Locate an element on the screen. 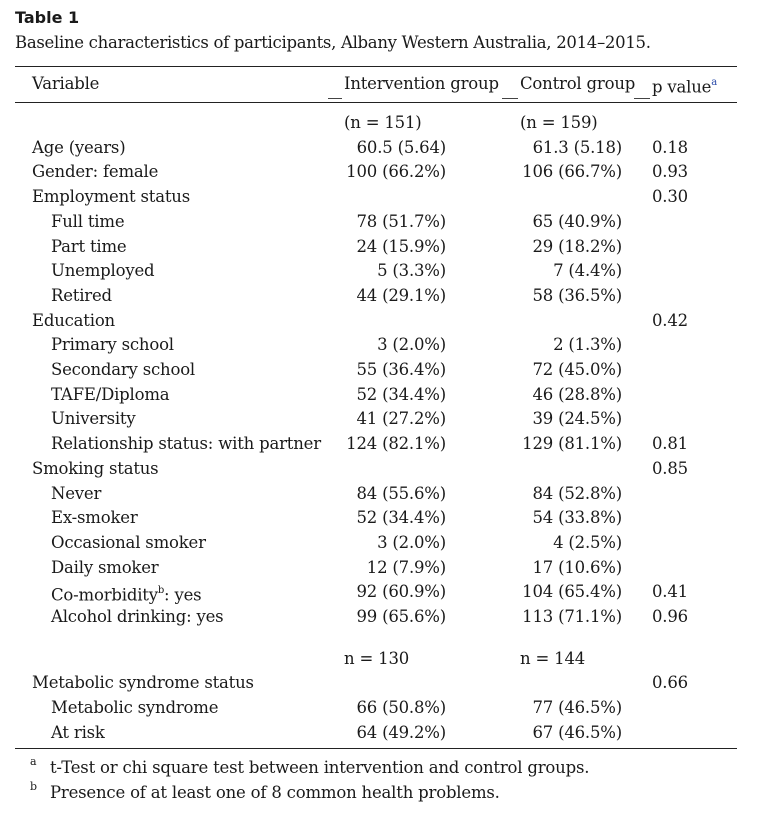 This screenshot has width=758, height=818. row-label: Smoking status is located at coordinates (95, 468).